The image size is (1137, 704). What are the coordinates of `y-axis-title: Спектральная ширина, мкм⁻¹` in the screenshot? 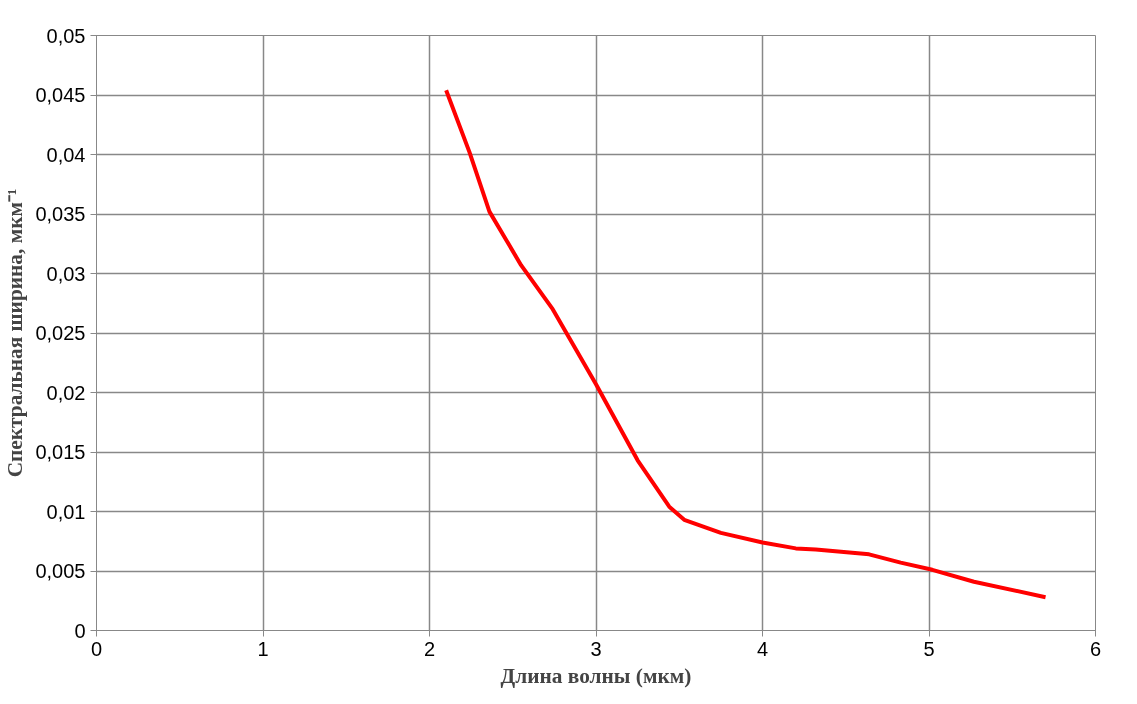 It's located at (15, 333).